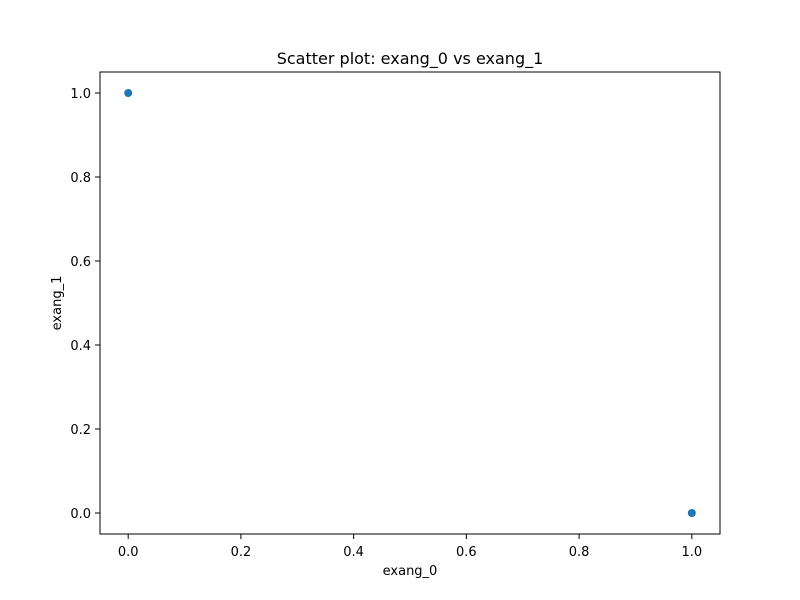  What do you see at coordinates (80, 430) in the screenshot?
I see `y-tick-label: 0.2` at bounding box center [80, 430].